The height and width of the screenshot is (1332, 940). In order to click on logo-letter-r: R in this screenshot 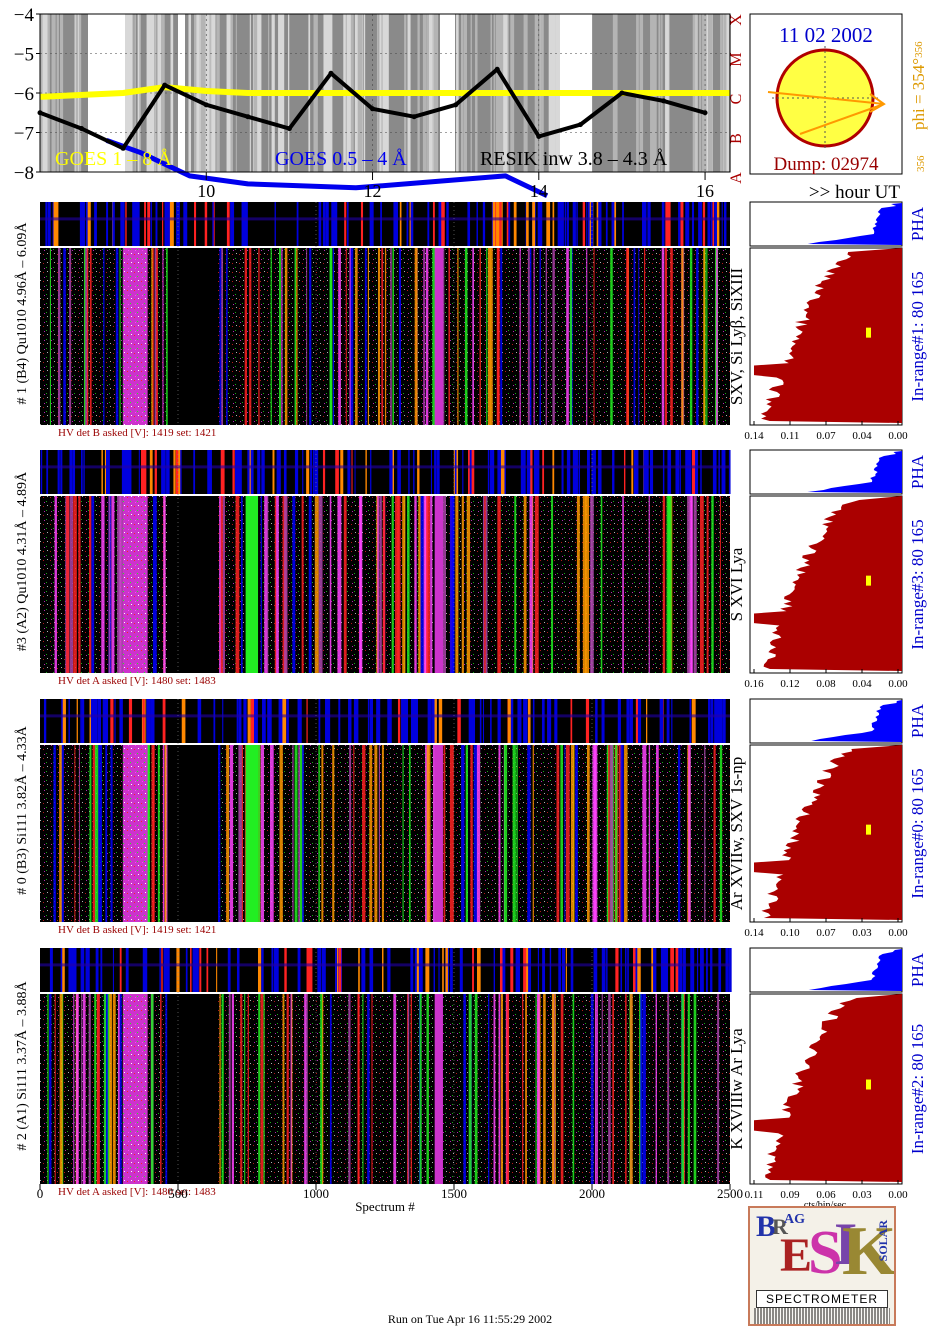, I will do `click(780, 1226)`.